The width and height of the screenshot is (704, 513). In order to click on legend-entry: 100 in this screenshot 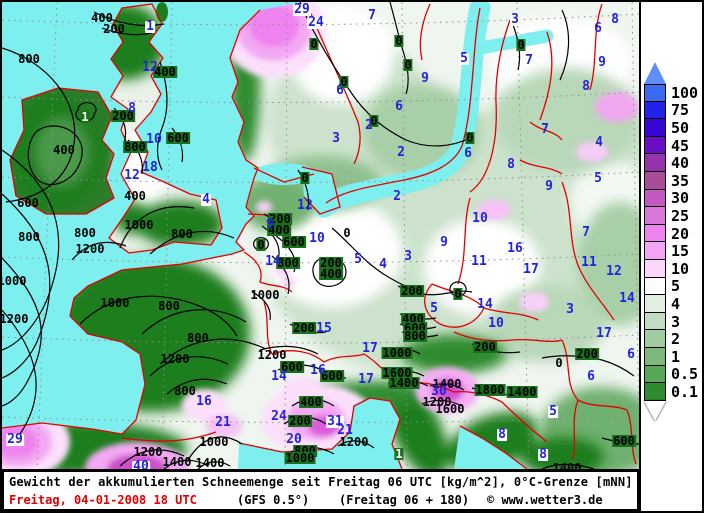, I will do `click(672, 93)`.